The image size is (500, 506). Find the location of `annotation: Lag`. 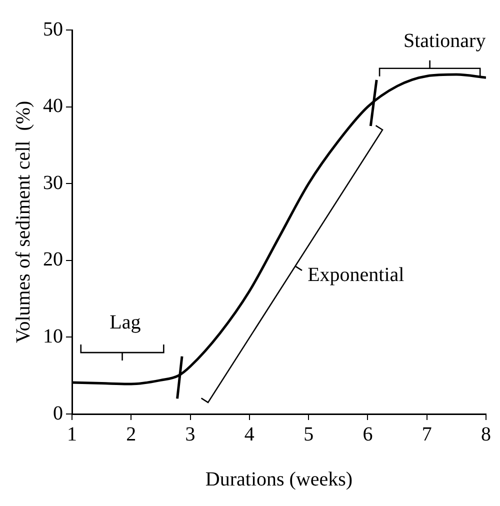

annotation: Lag is located at coordinates (125, 323).